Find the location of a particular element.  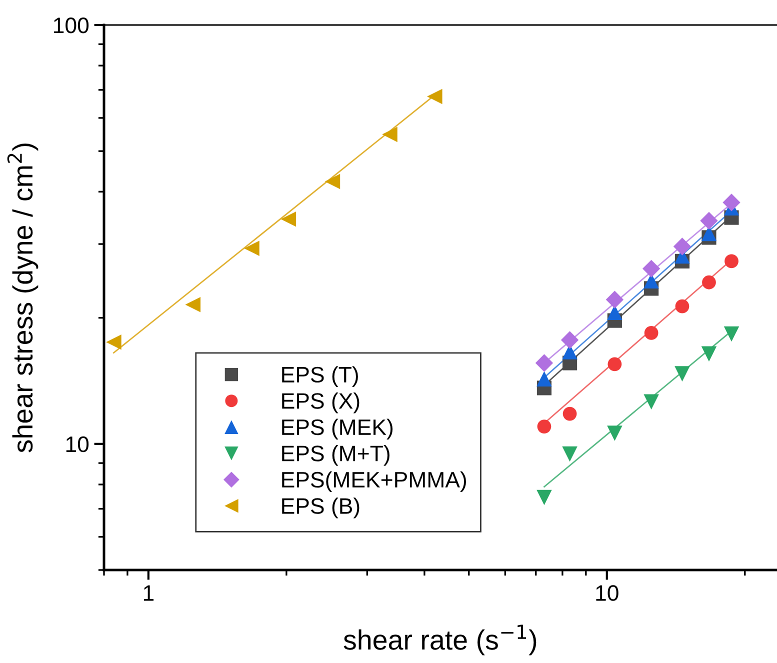

x-axis-title: shear rate (s$^{−1}$) is located at coordinates (440, 640).